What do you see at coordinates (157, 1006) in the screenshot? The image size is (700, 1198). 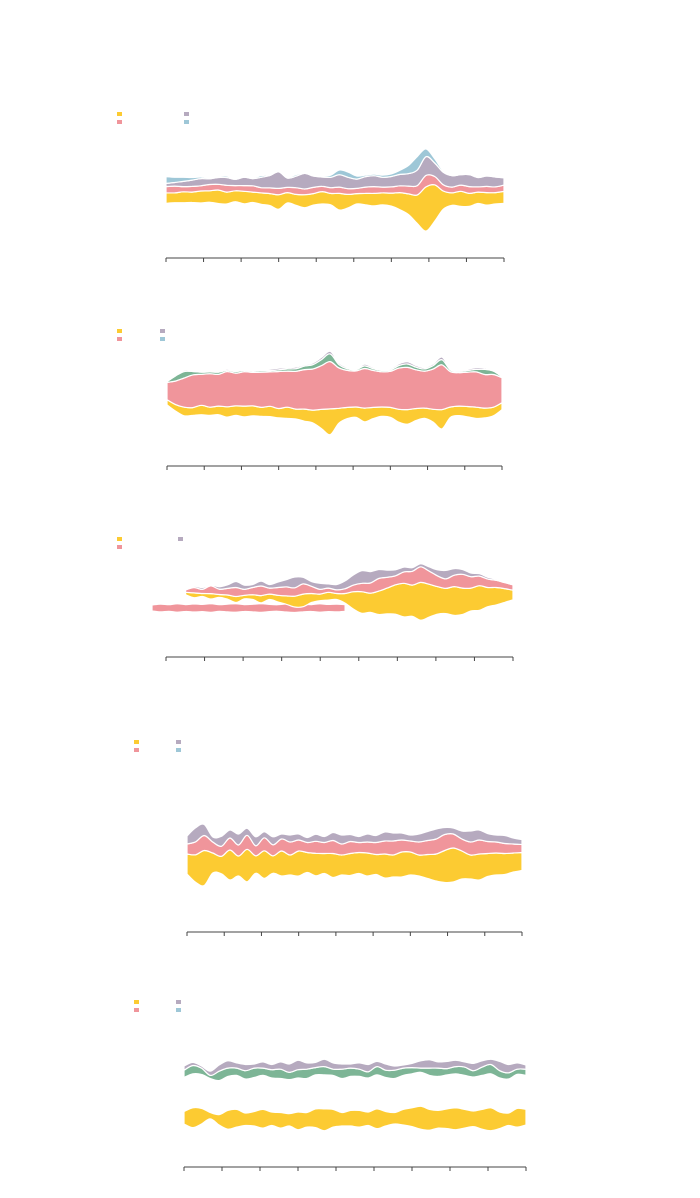 I see `chart-5-legend` at bounding box center [157, 1006].